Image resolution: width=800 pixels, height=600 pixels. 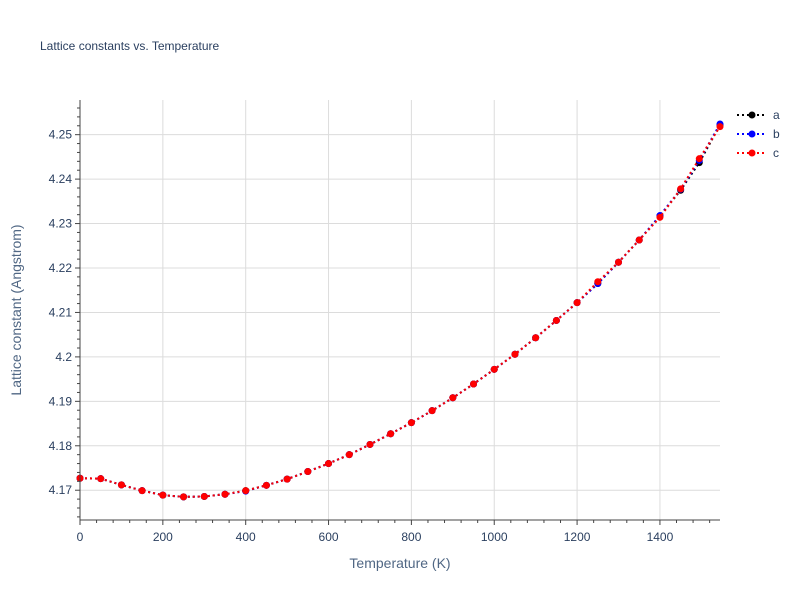 I want to click on x-axis-title: Temperature (K), so click(x=399, y=563).